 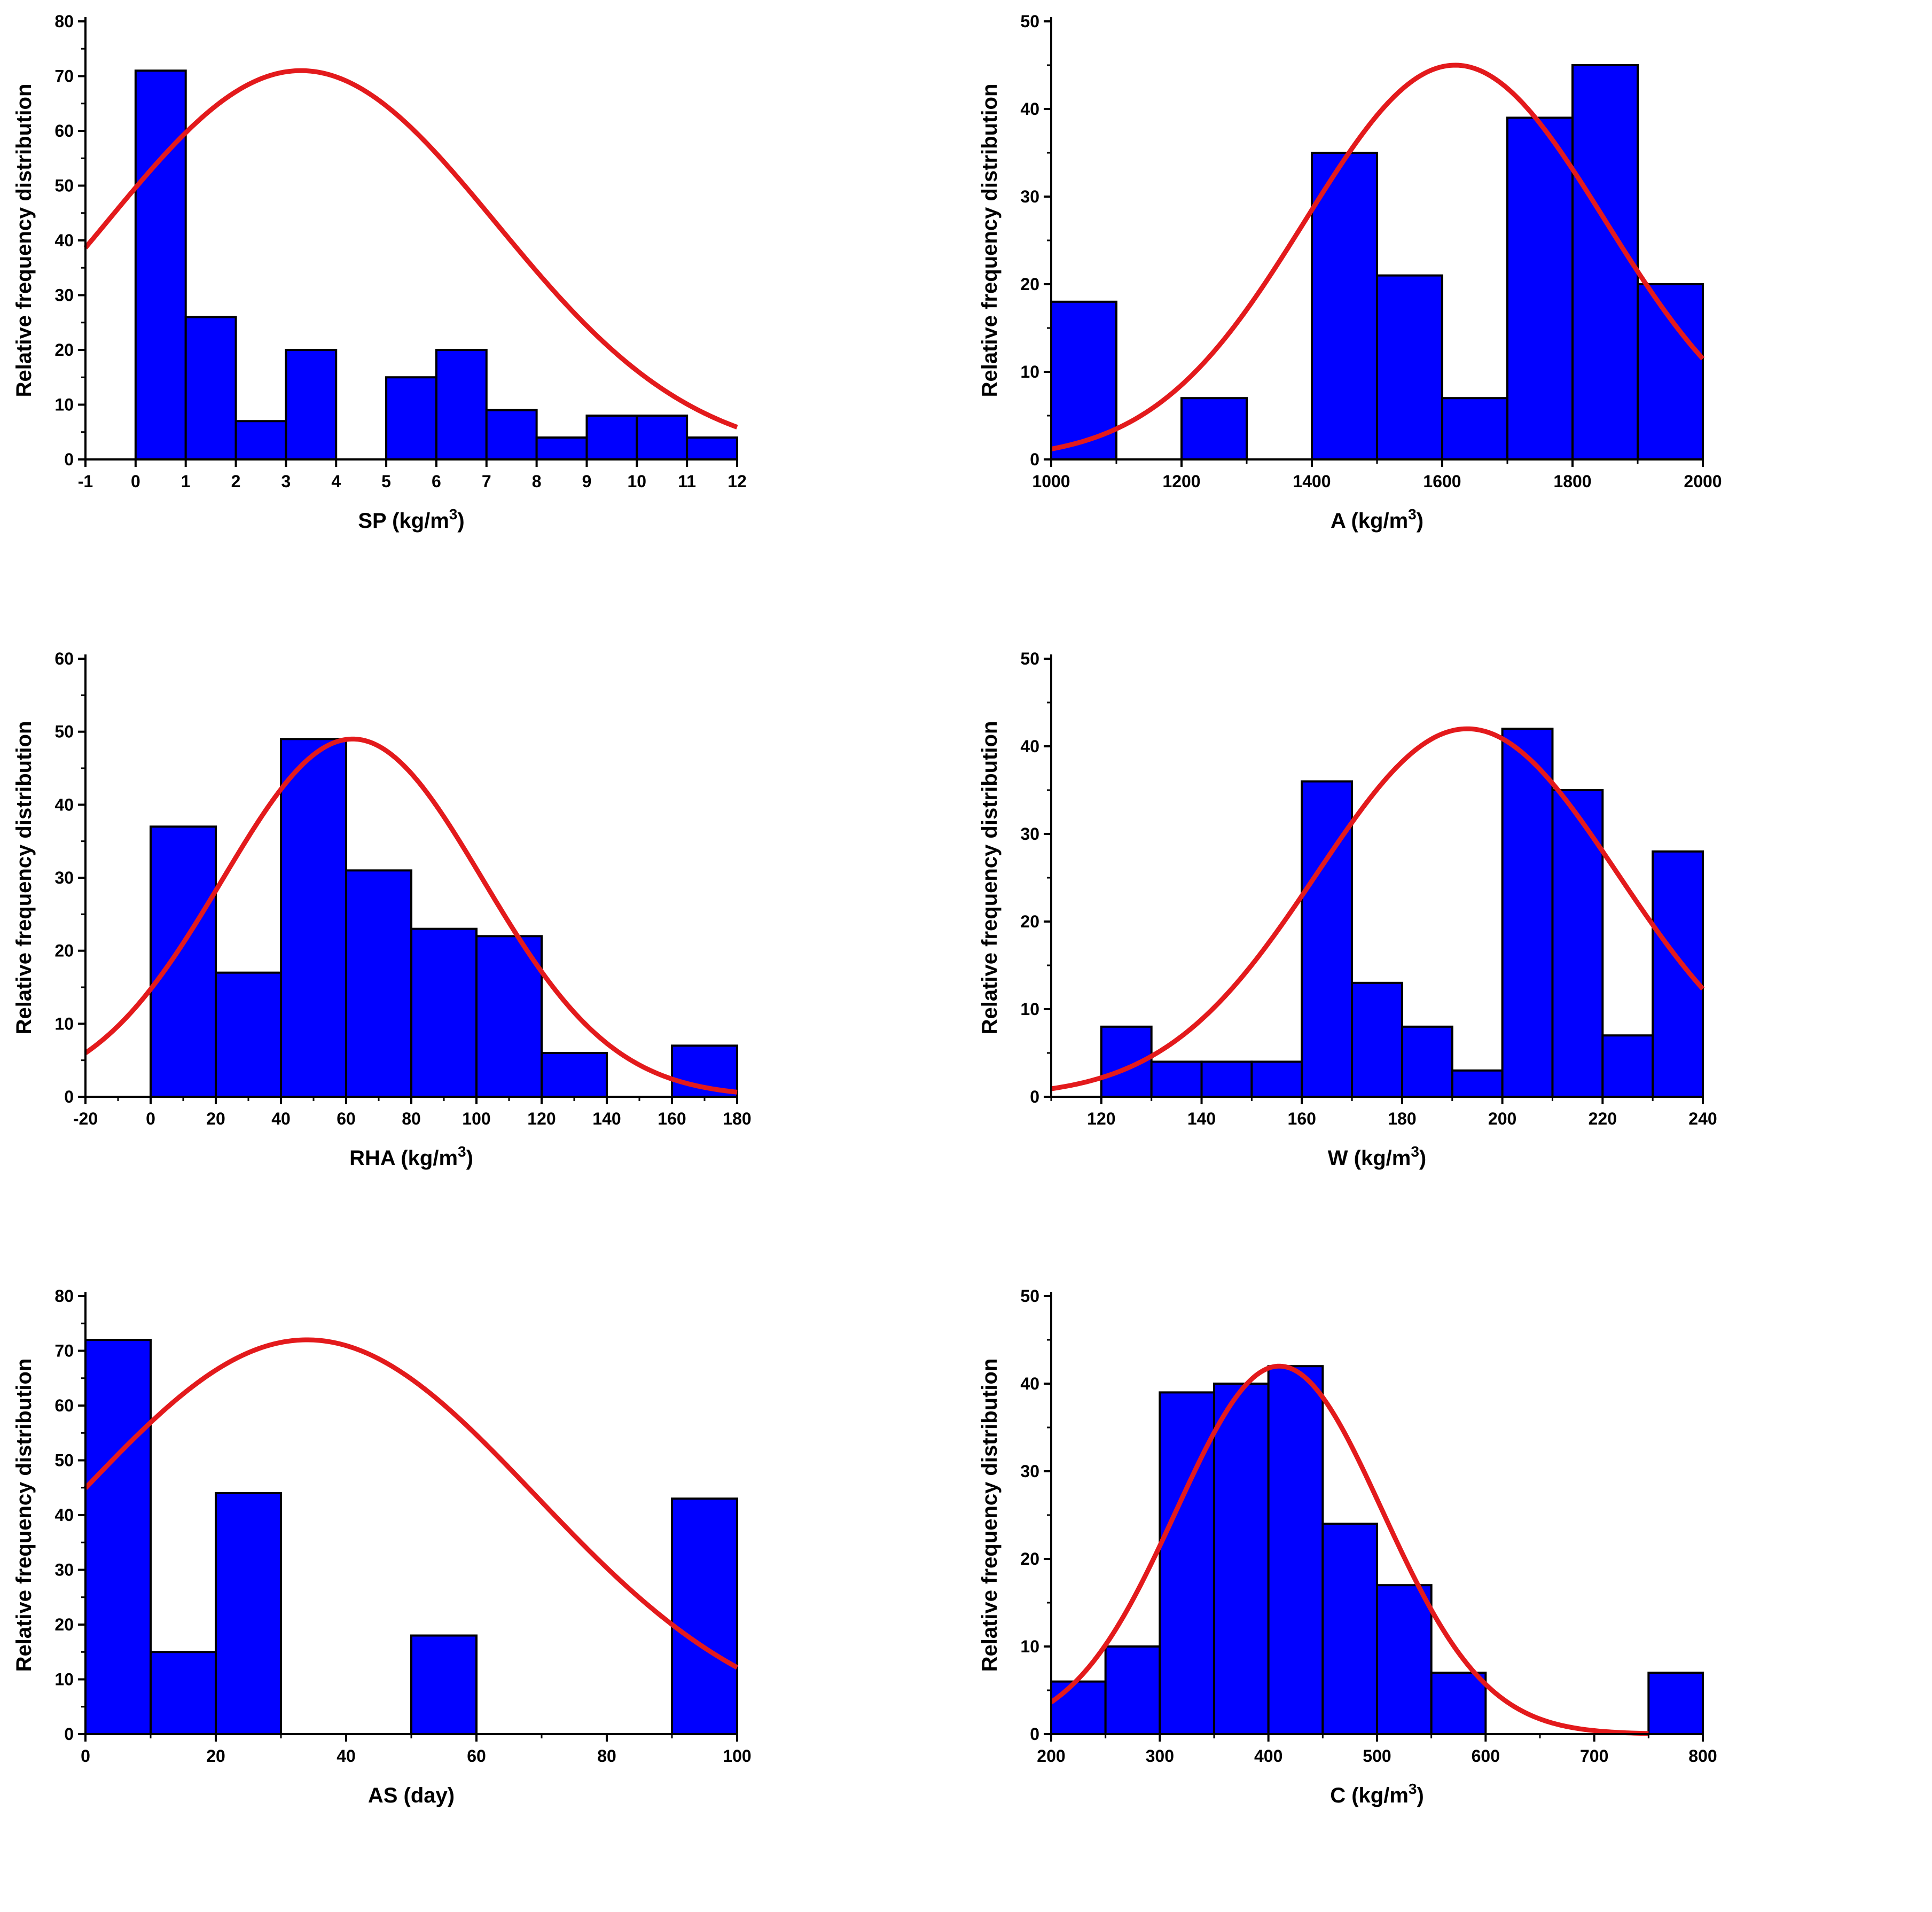 I want to click on chart-a-y-tick-label-4: 40, so click(x=1030, y=109).